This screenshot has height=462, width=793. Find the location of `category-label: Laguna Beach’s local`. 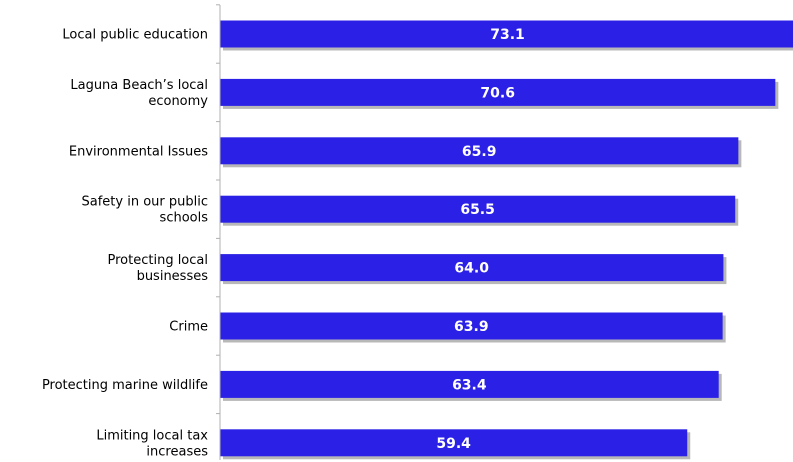

category-label: Laguna Beach’s local is located at coordinates (139, 85).